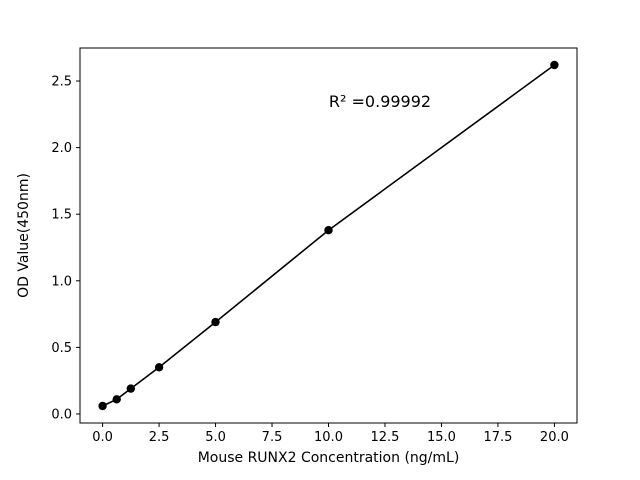 This screenshot has width=640, height=480. I want to click on x-tick-label: 17.5, so click(497, 437).